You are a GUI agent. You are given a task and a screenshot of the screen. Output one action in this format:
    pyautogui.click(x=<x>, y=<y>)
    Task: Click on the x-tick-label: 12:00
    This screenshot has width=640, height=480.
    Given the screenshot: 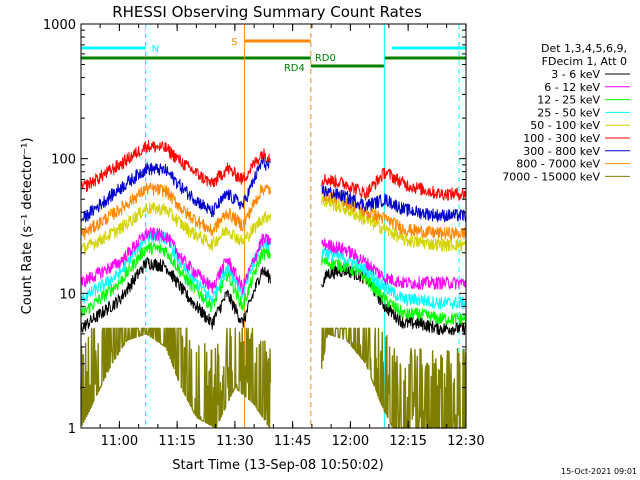 What is the action you would take?
    pyautogui.click(x=350, y=441)
    